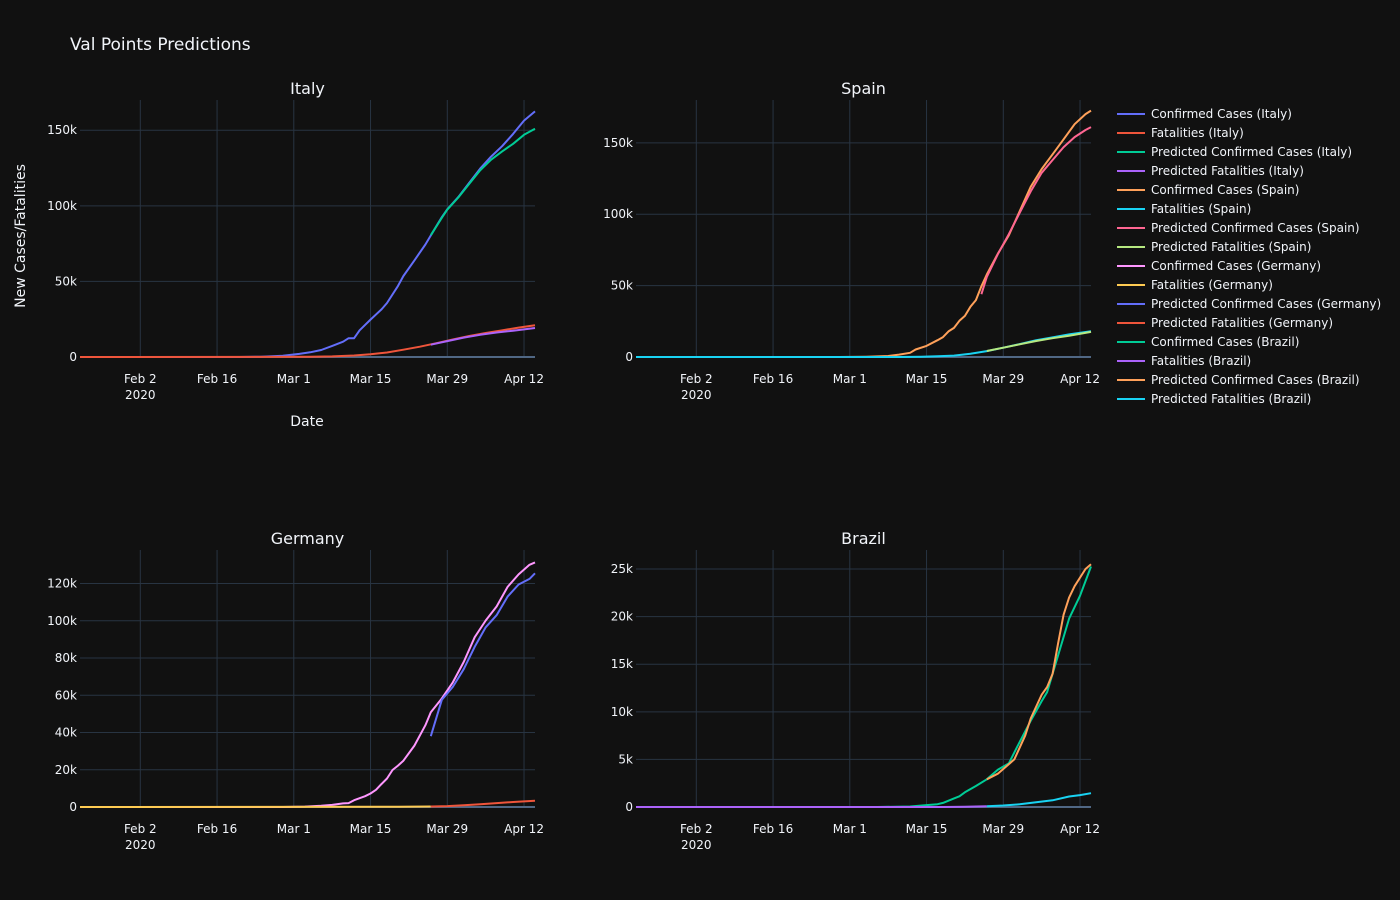  Describe the element at coordinates (308, 538) in the screenshot. I see `subplot-title: Germany` at that location.